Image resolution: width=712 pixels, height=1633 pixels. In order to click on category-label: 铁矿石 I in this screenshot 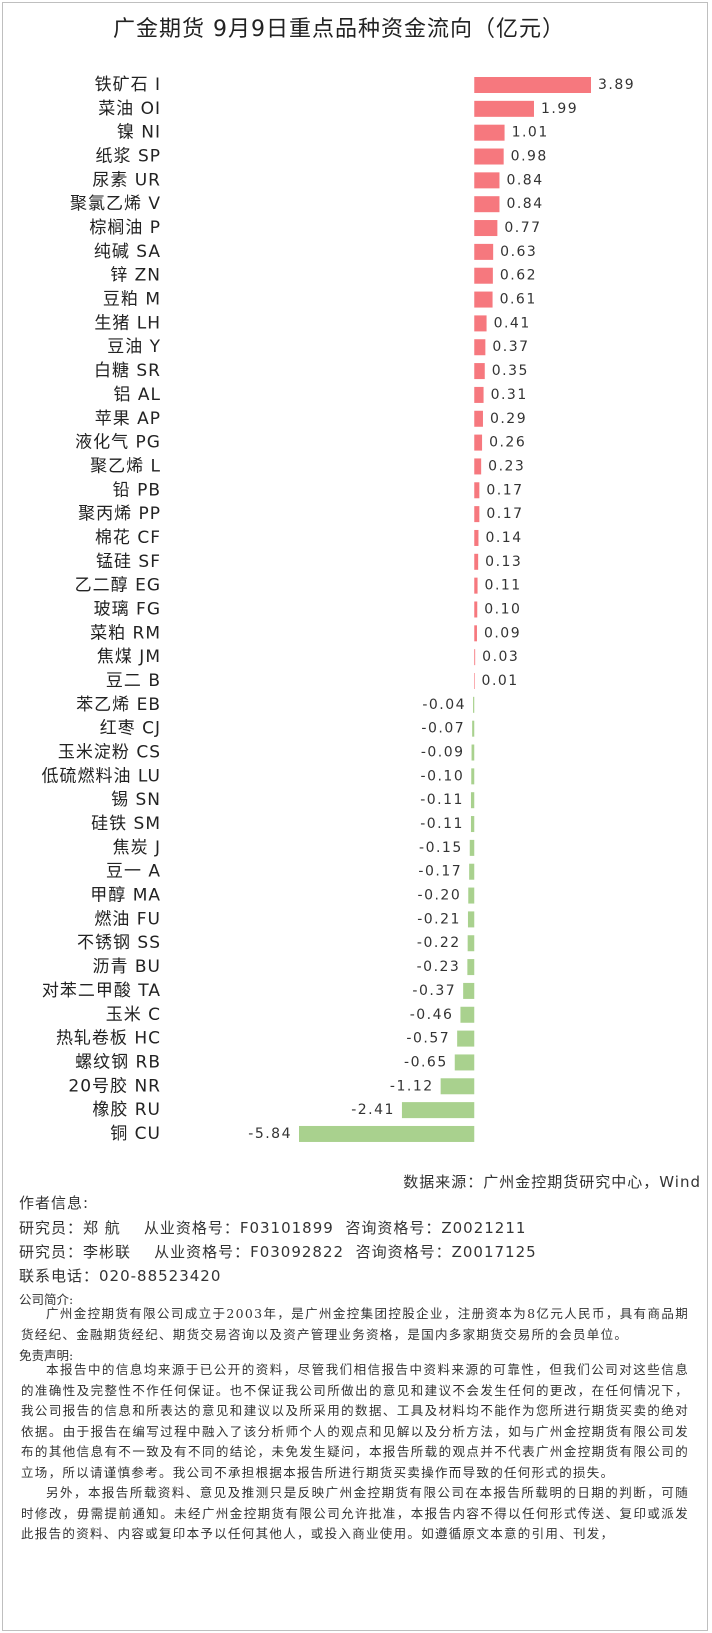, I will do `click(128, 85)`.